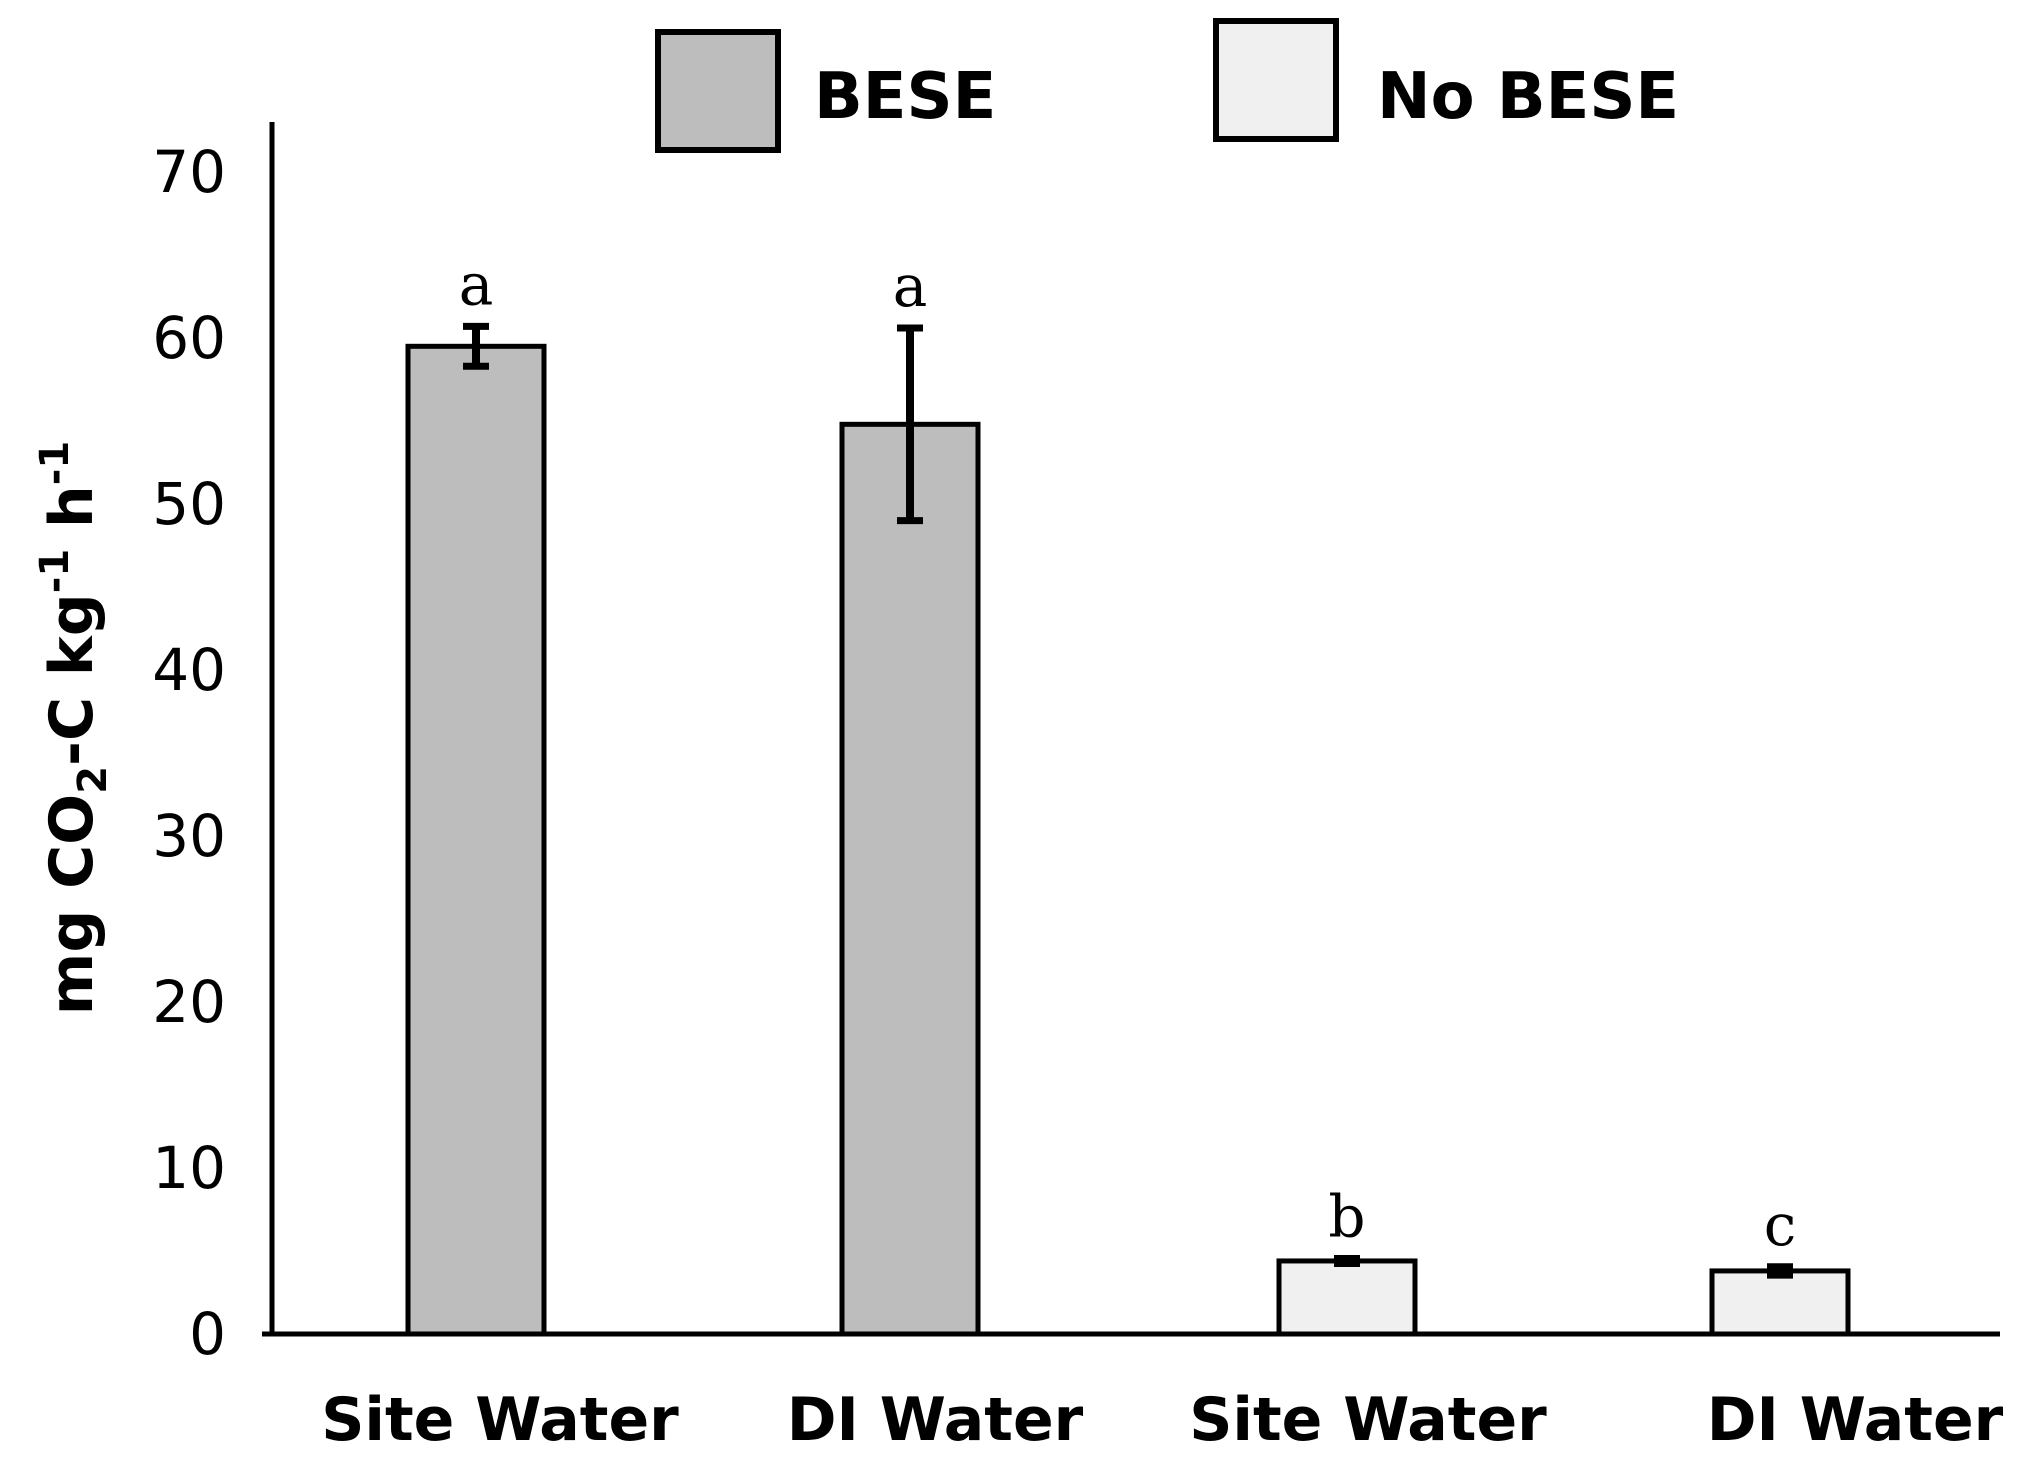  Describe the element at coordinates (189, 836) in the screenshot. I see `y-tick-label: 30` at that location.